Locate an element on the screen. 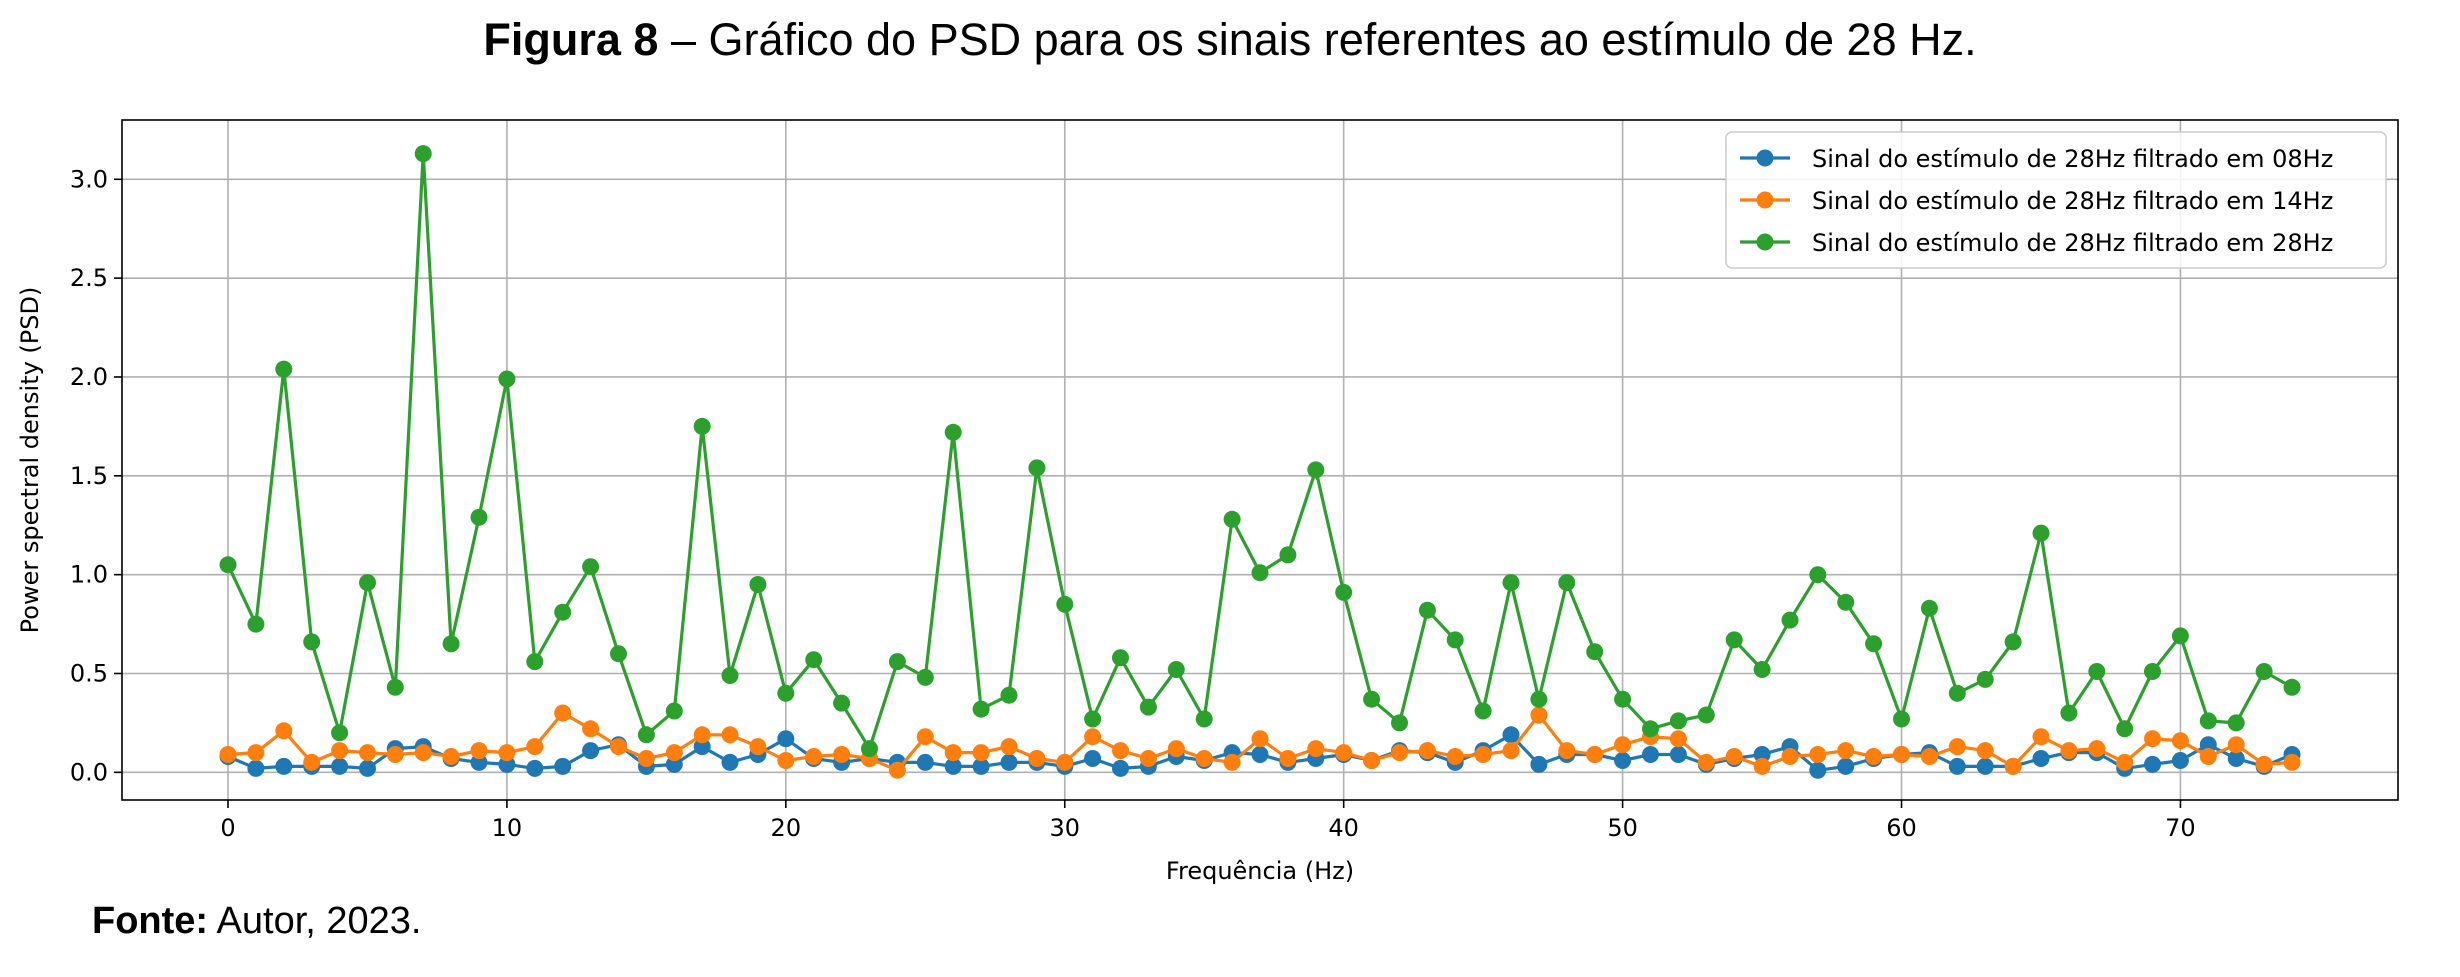 This screenshot has height=977, width=2460. x-tick-label: 50 is located at coordinates (1622, 828).